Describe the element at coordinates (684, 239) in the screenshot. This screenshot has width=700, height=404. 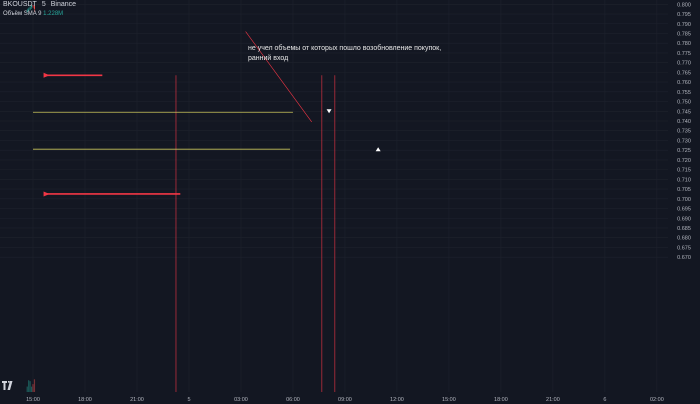
I see `price-label: 0.680` at that location.